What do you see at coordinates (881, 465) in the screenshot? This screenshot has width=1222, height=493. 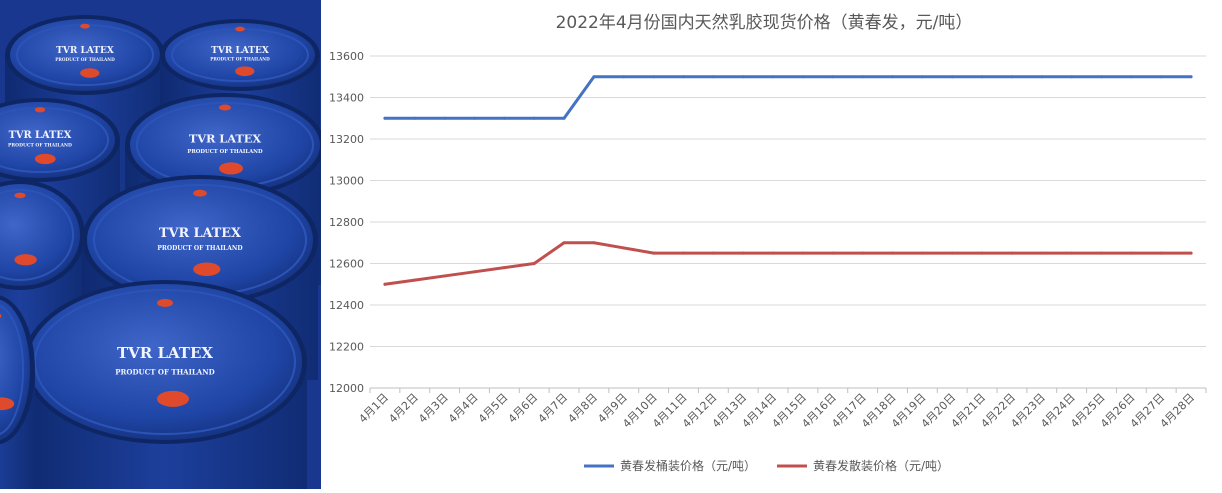 I see `legend-label: 黄春发散装价格（元/吨）` at bounding box center [881, 465].